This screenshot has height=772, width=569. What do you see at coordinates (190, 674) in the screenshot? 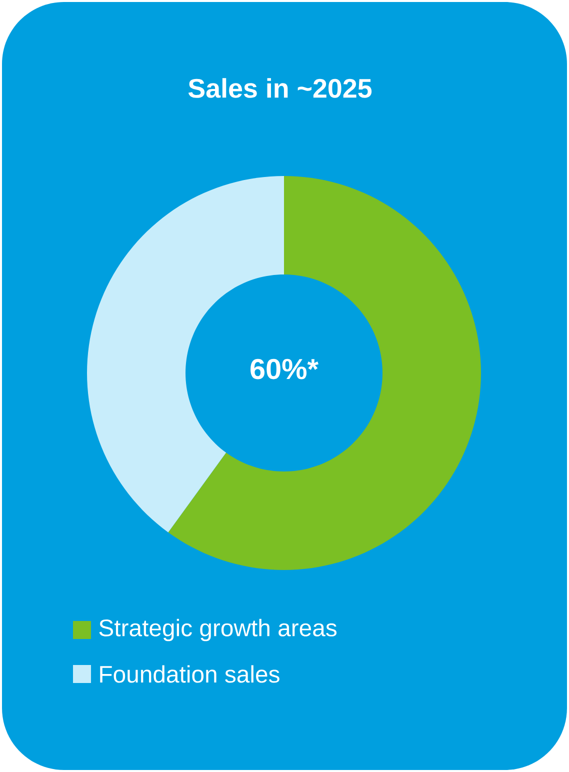
I see `legend-label: Foundation sales` at bounding box center [190, 674].